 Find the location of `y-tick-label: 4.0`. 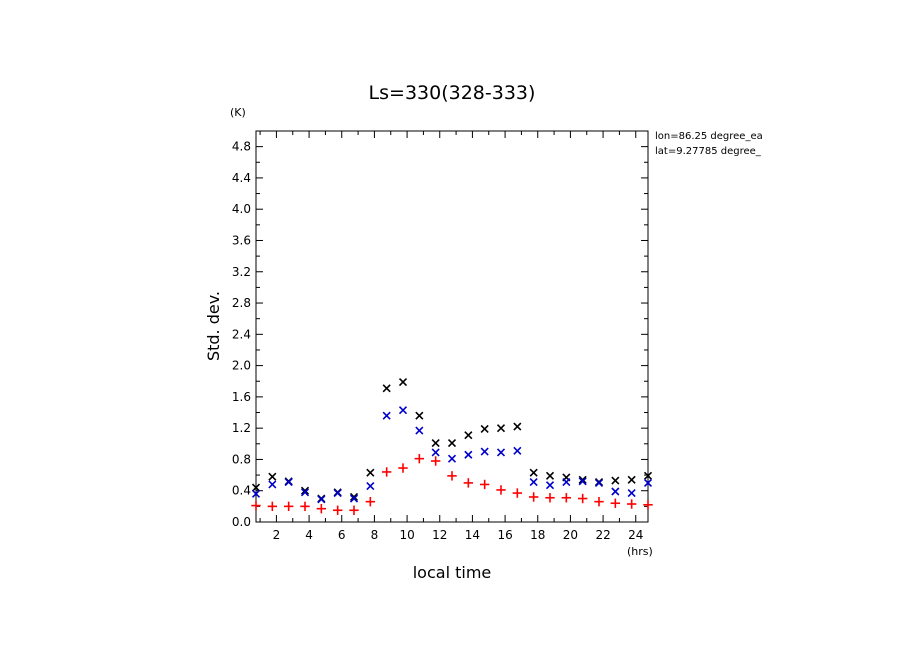

y-tick-label: 4.0 is located at coordinates (241, 209).